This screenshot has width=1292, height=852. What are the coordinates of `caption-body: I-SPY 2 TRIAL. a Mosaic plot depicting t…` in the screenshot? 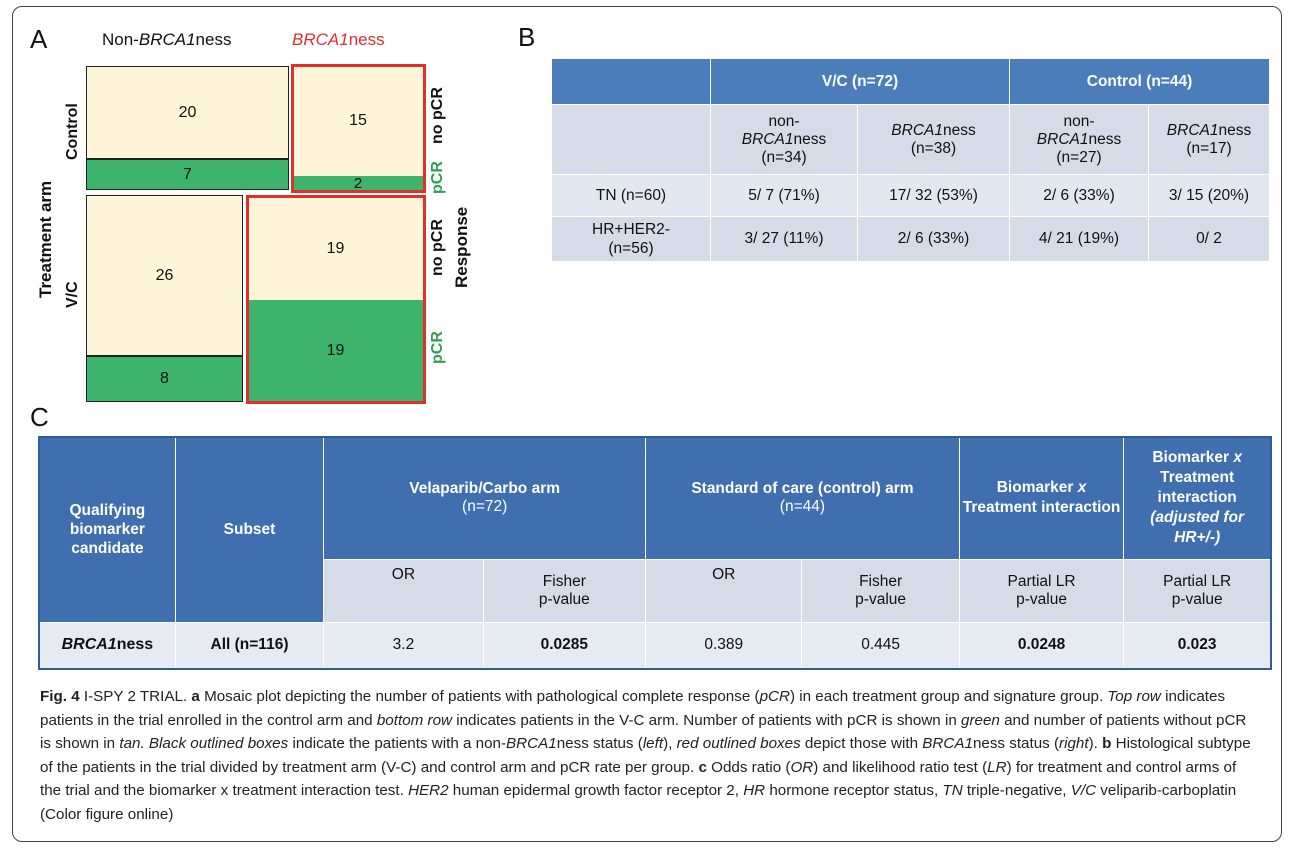 It's located at (645, 755).